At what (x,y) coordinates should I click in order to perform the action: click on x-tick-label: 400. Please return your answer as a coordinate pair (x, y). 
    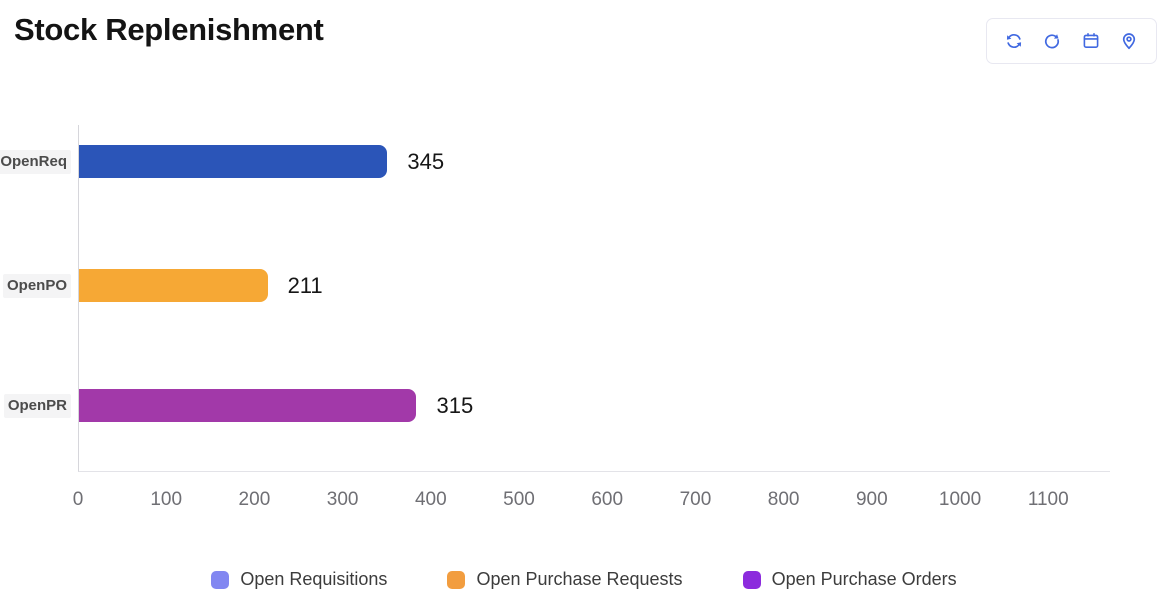
    Looking at the image, I should click on (430, 499).